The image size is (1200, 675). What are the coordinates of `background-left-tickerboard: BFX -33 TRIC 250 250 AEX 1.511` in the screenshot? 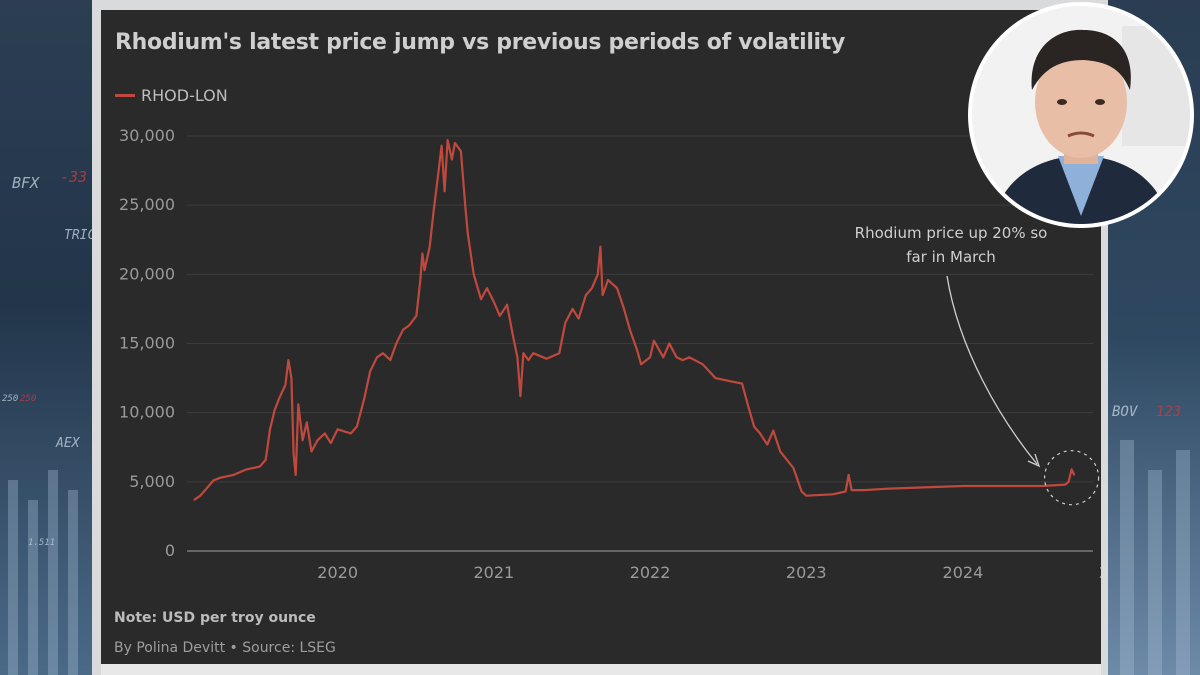 It's located at (46, 337).